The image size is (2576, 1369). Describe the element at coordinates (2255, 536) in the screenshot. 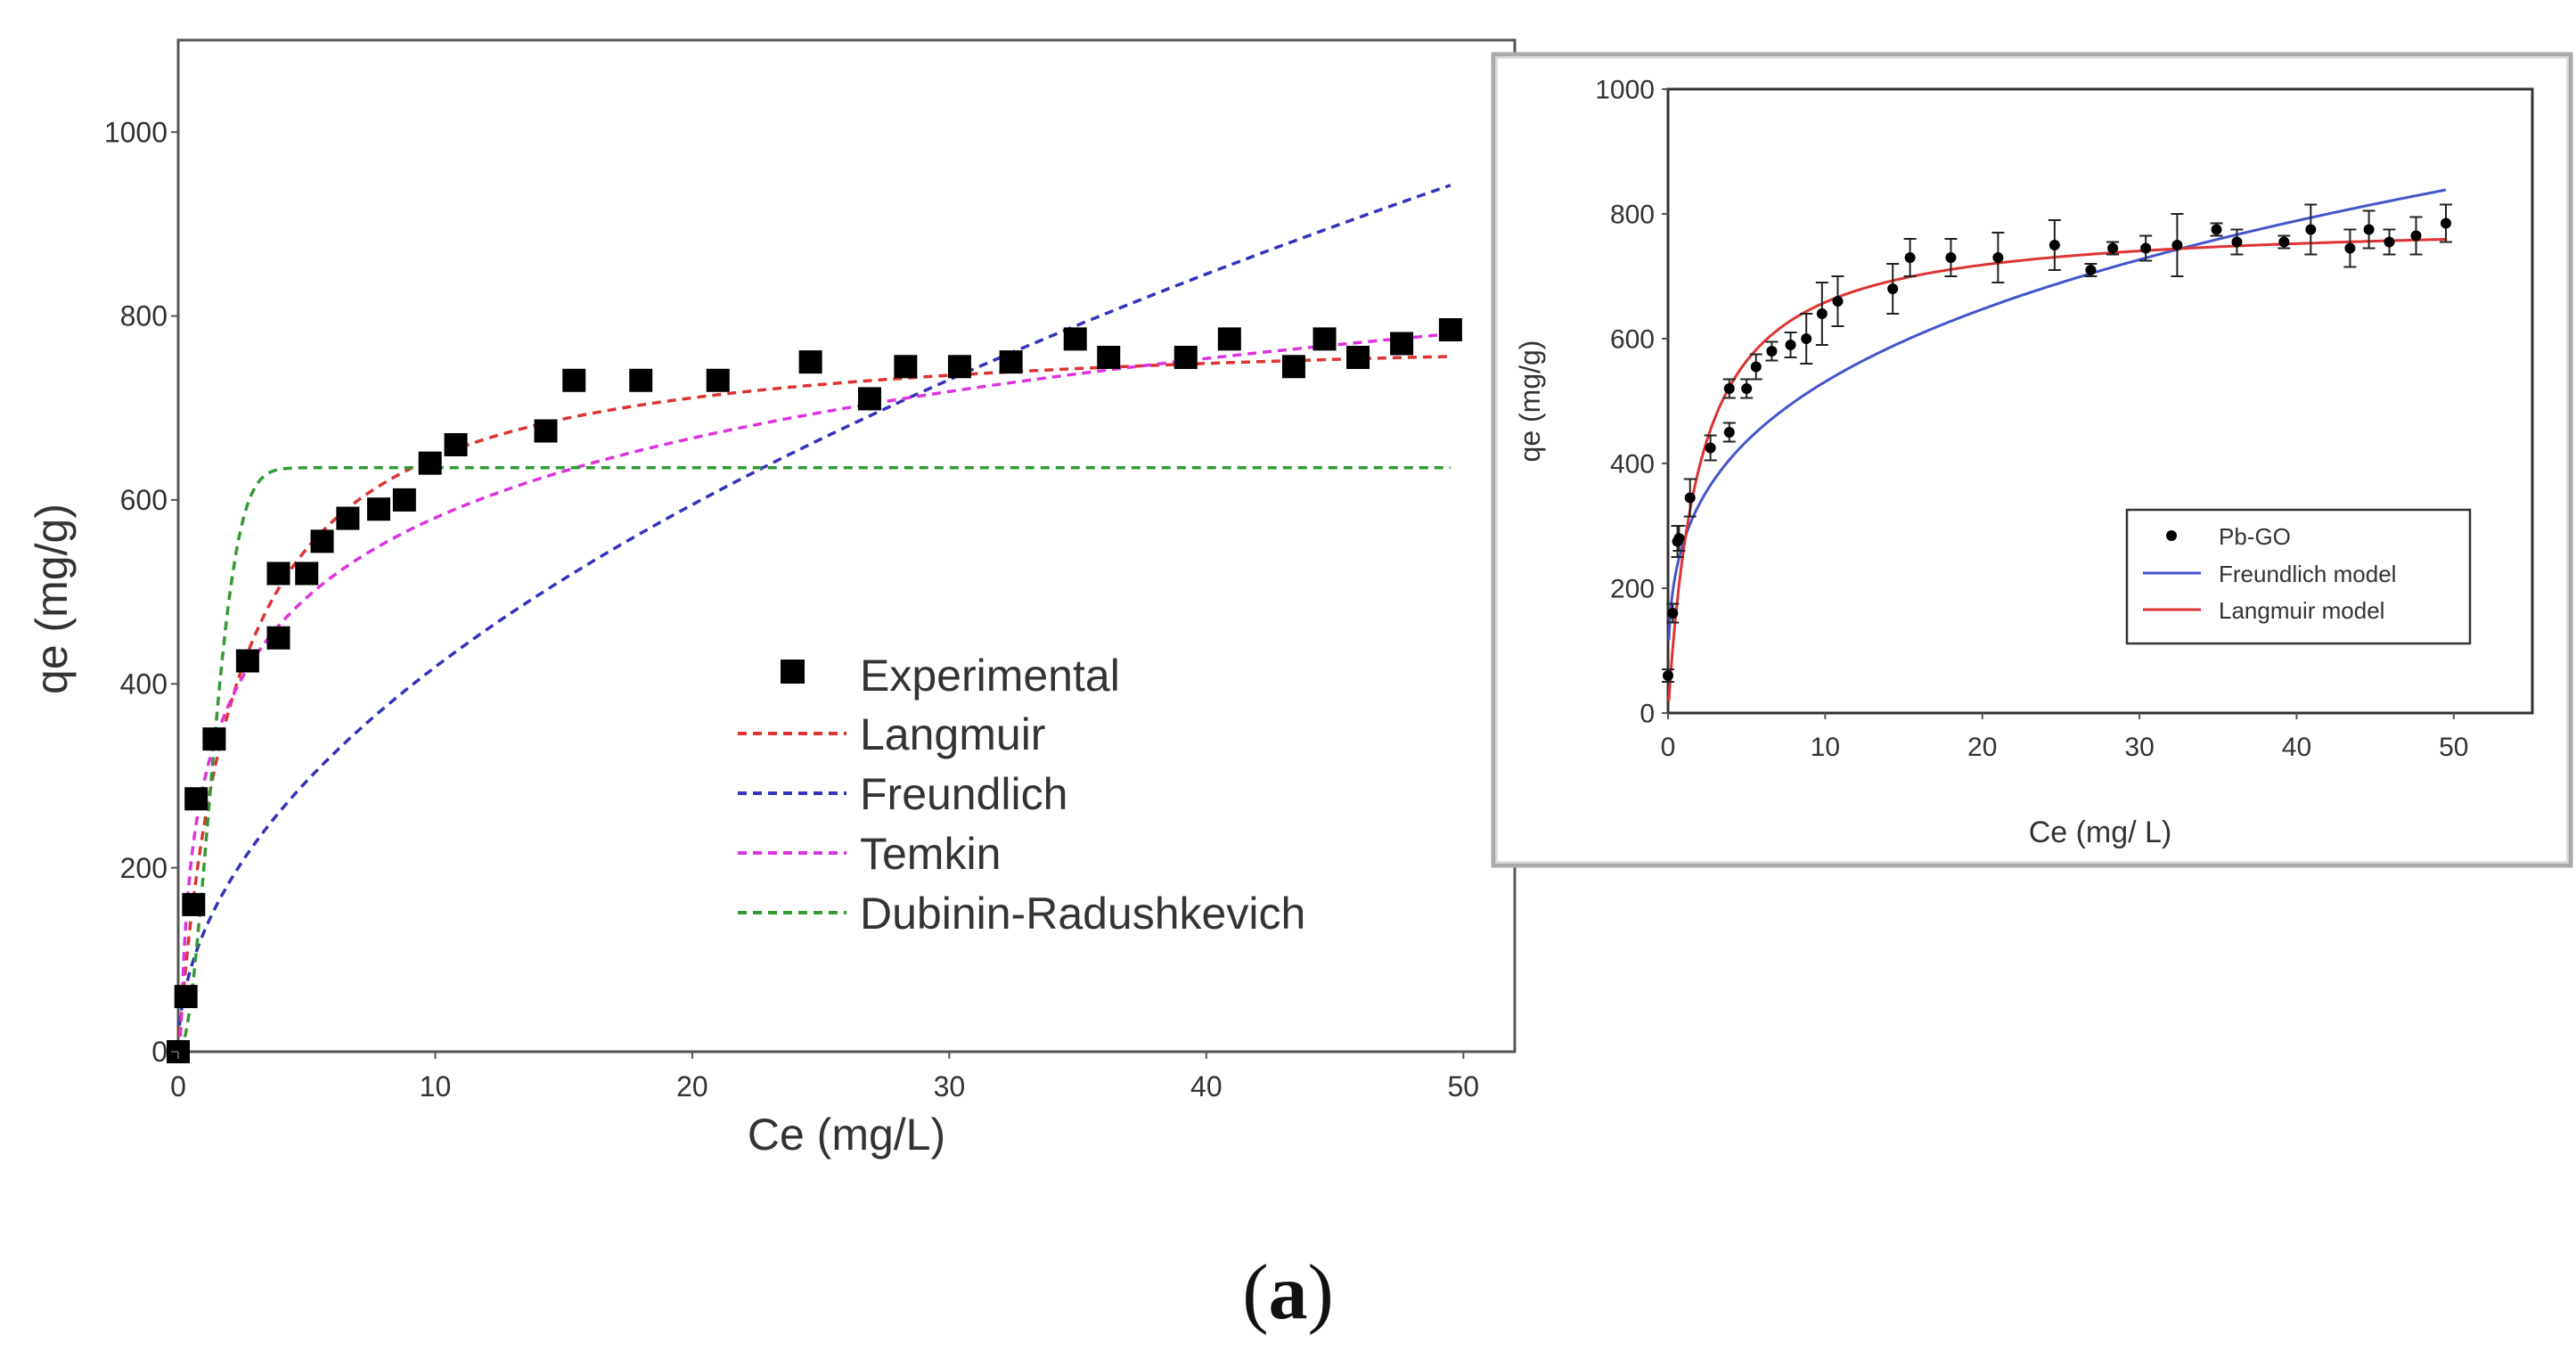

I see `legend-label-pb-go: Pb-GO` at that location.